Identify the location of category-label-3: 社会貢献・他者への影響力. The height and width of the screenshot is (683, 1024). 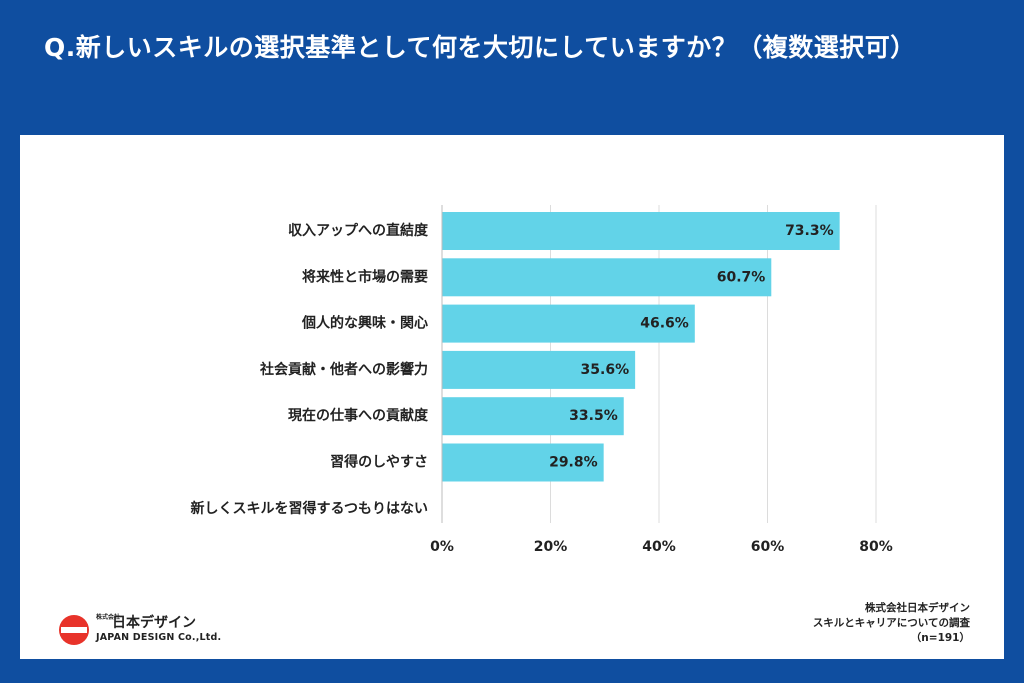
(343, 369).